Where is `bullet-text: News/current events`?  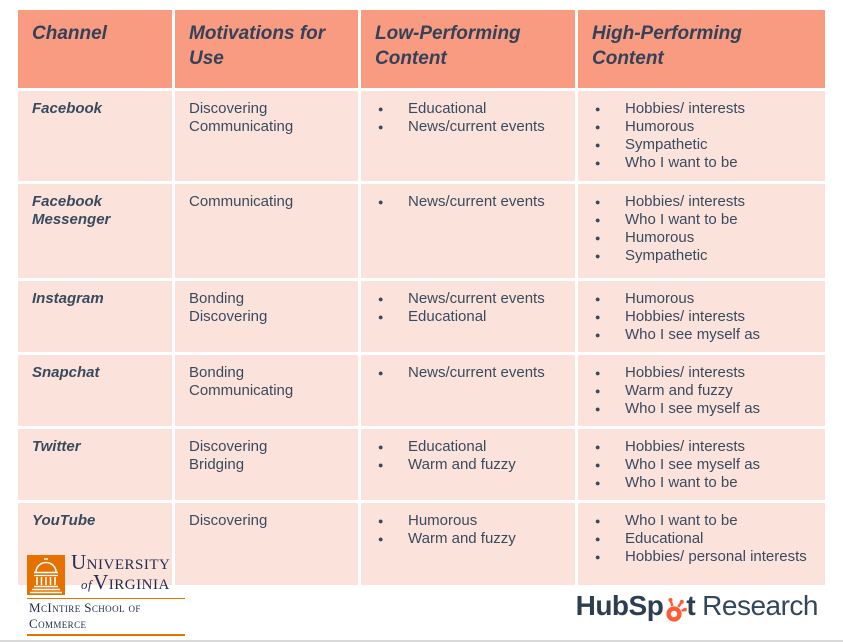
bullet-text: News/current events is located at coordinates (476, 201).